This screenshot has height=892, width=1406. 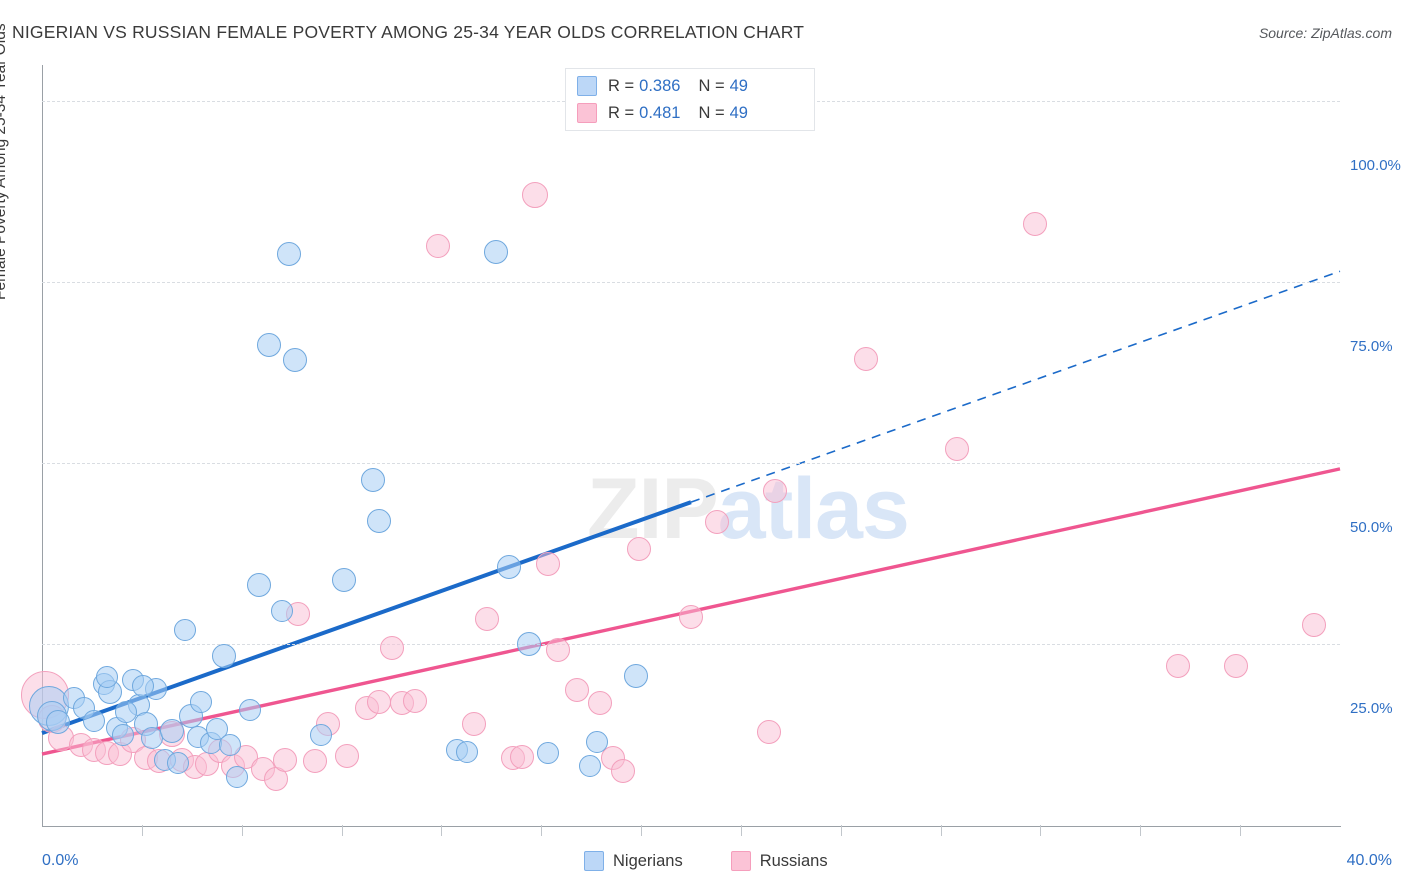 I want to click on legend-swatch-russians, so click(x=587, y=113).